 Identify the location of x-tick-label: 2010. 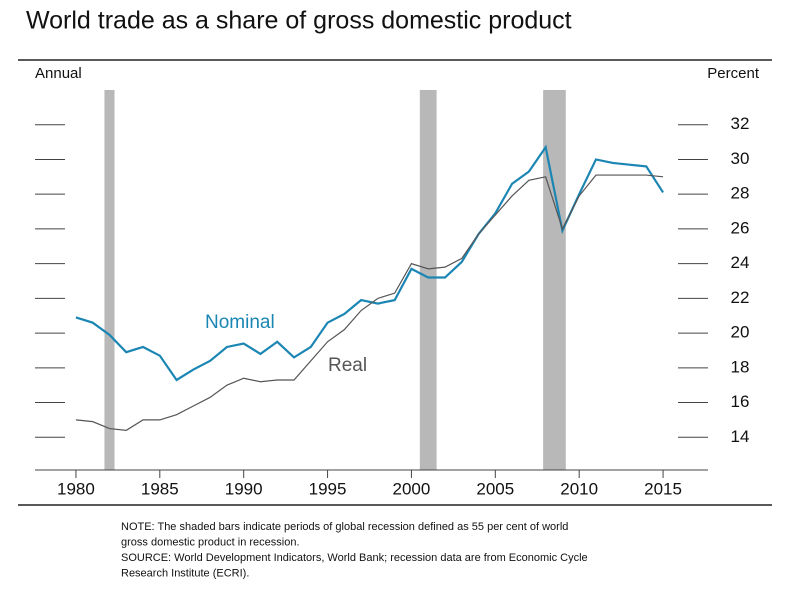
(579, 488).